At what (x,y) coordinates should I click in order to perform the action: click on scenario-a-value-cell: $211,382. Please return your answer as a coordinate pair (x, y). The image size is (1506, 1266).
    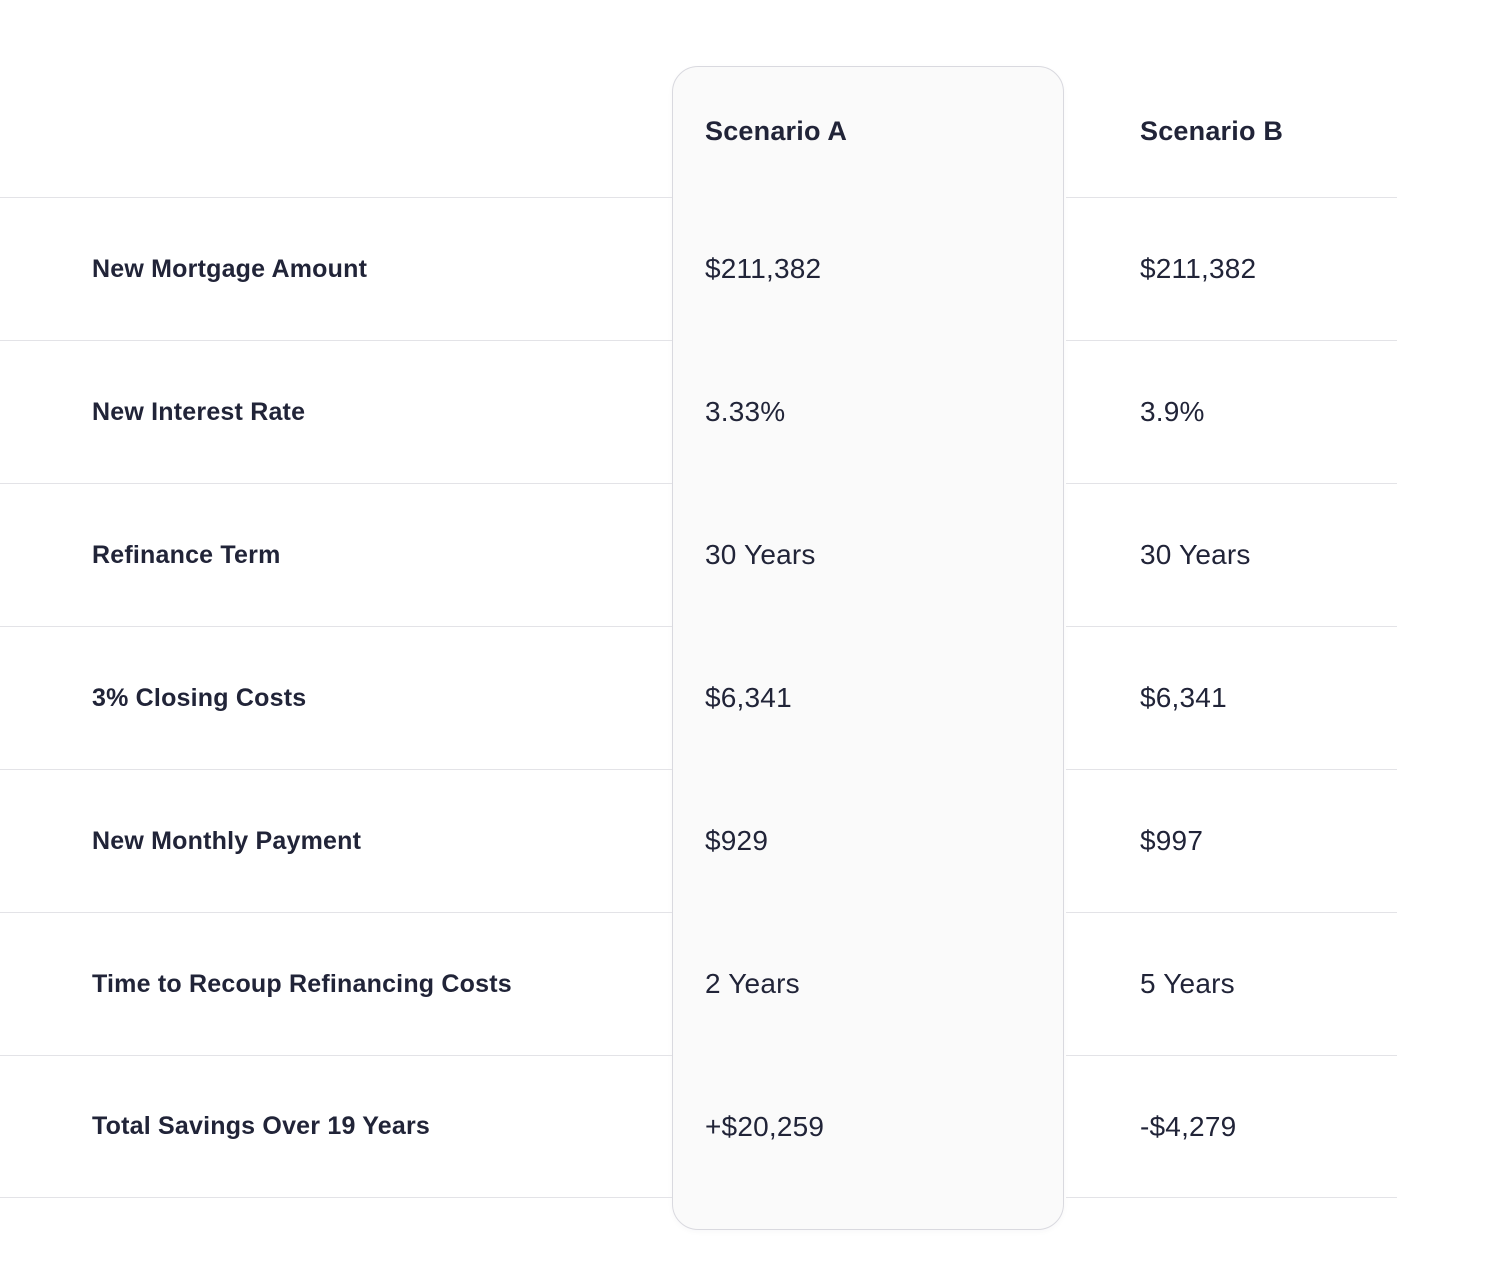
    Looking at the image, I should click on (869, 268).